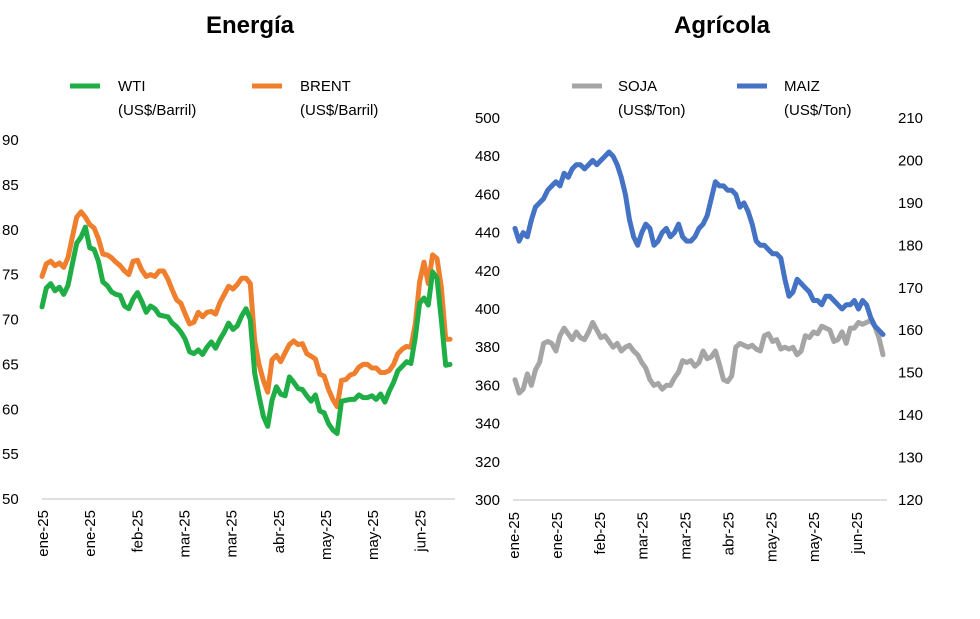 Image resolution: width=980 pixels, height=619 pixels. I want to click on energy-x-tick-4: mar-25, so click(232, 534).